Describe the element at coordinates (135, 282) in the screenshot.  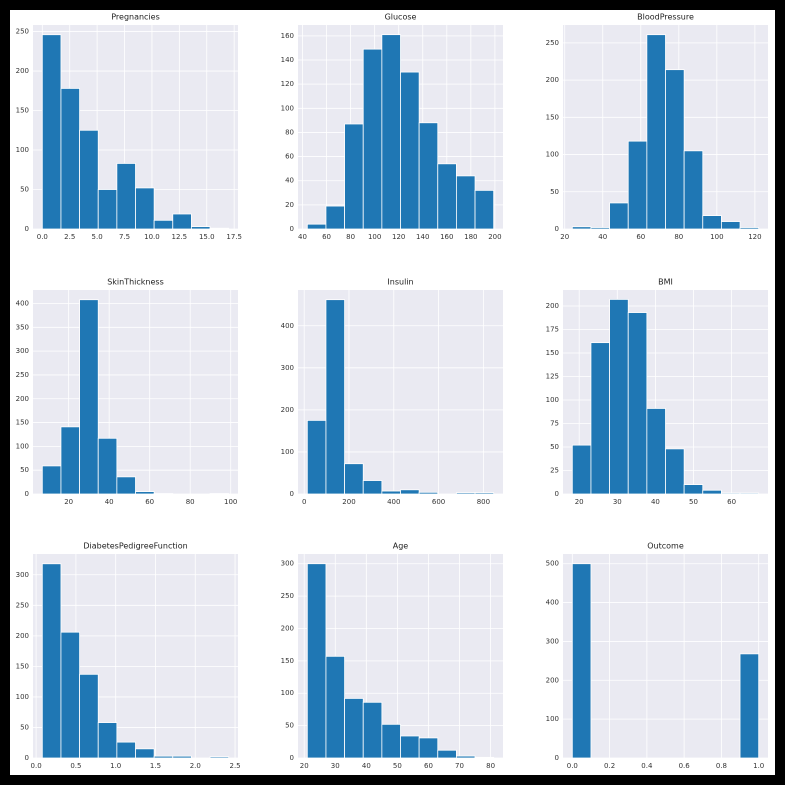
I see `chart-title: SkinThickness` at that location.